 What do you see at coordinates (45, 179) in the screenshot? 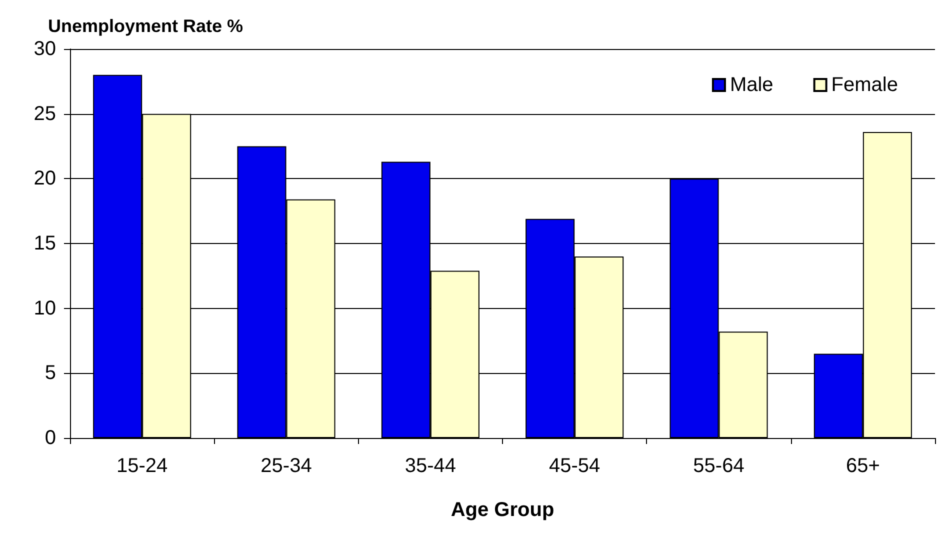
I see `y-tick-label: 20` at bounding box center [45, 179].